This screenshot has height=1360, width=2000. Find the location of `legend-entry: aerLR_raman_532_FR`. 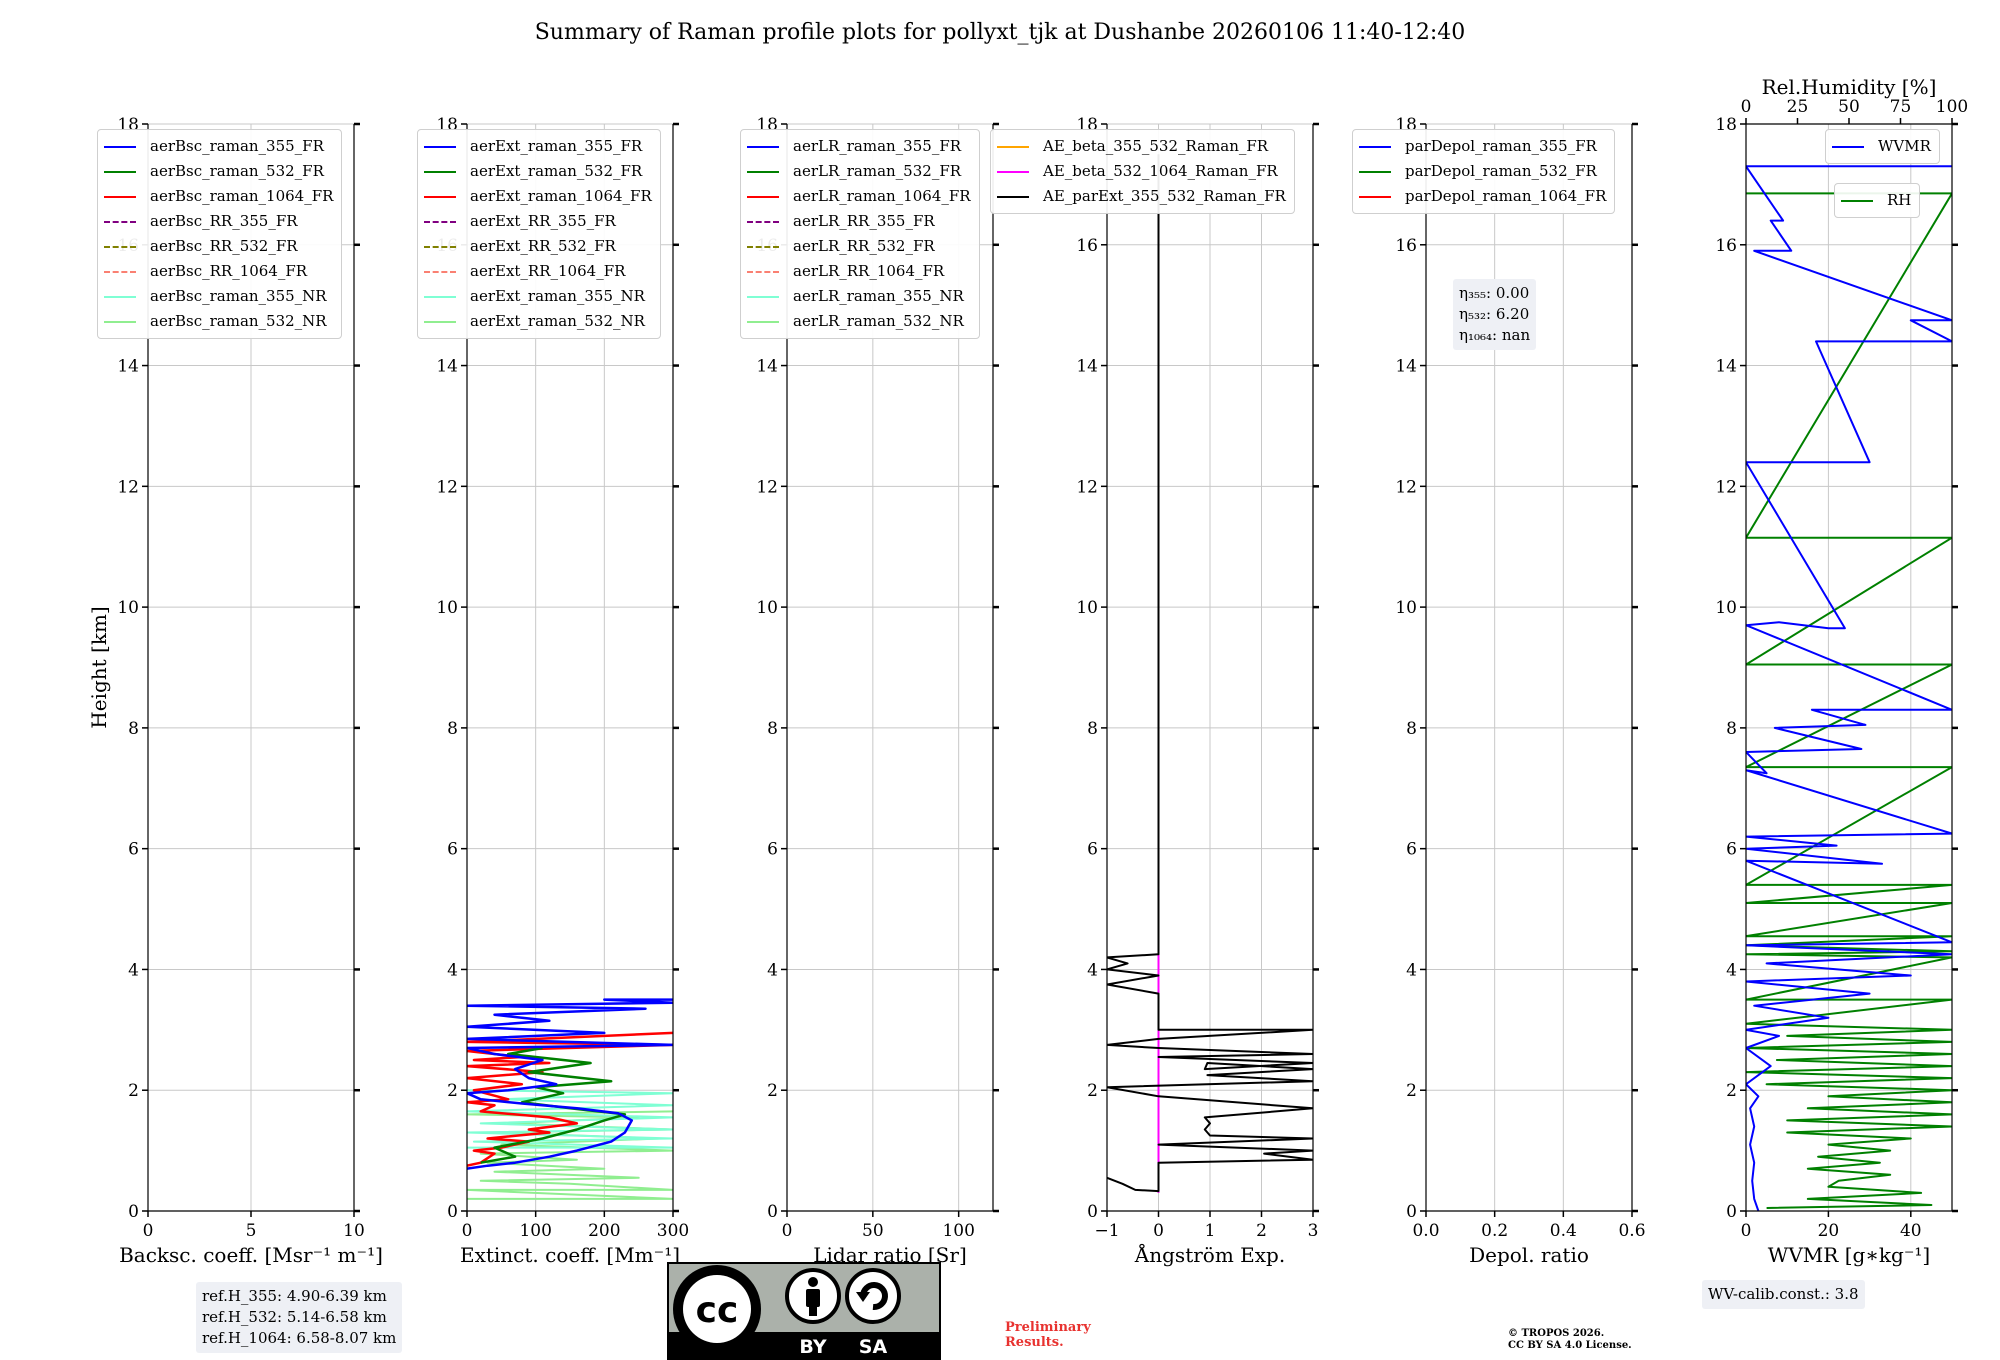

legend-entry: aerLR_raman_532_FR is located at coordinates (859, 171).